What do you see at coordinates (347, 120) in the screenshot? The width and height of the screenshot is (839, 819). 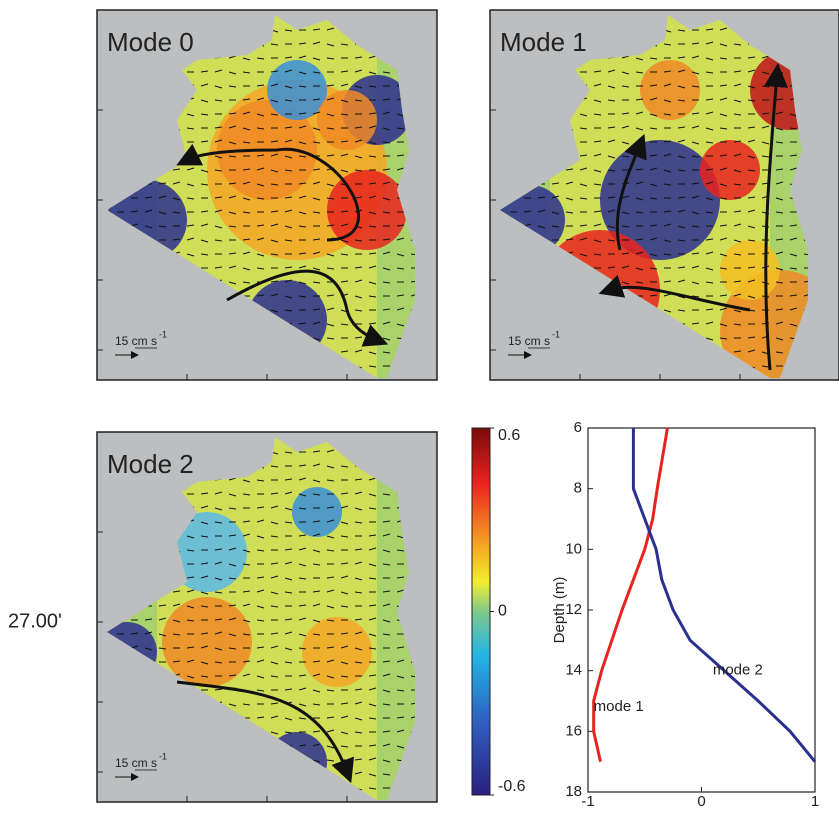 I see `field-blob` at bounding box center [347, 120].